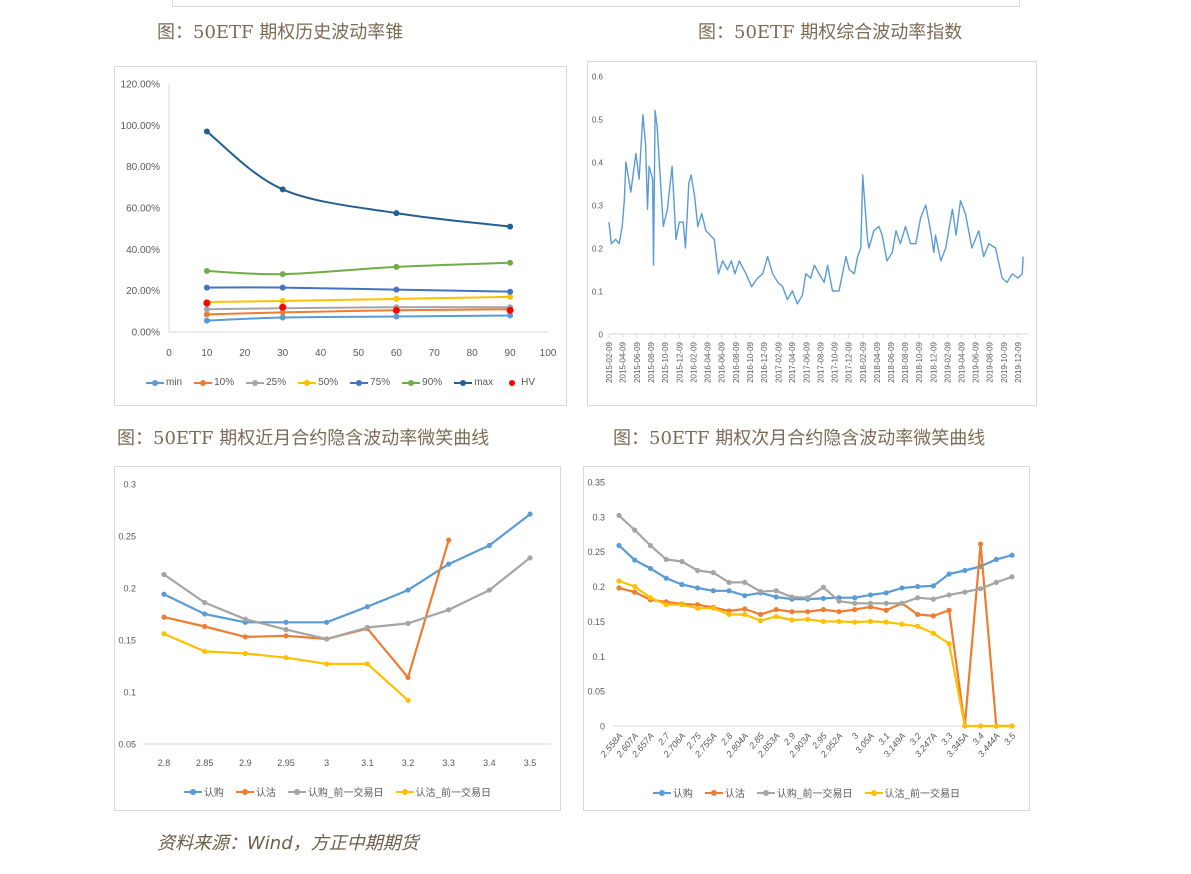 The width and height of the screenshot is (1191, 874). Describe the element at coordinates (489, 763) in the screenshot. I see `x-tick-label: 3.4` at that location.